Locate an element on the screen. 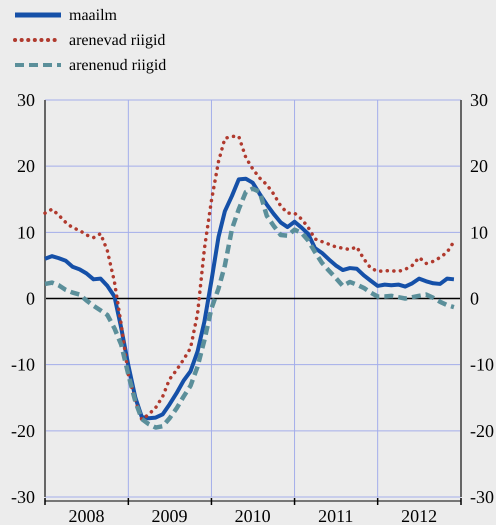  y2-tick-label: 10 is located at coordinates (479, 232).